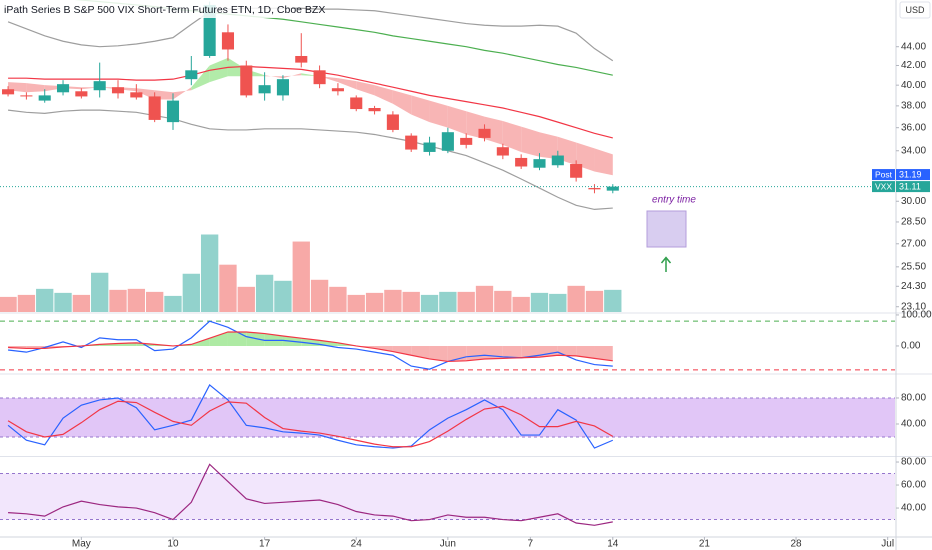 The width and height of the screenshot is (932, 550). I want to click on y-tick-label: 80.00, so click(913, 462).